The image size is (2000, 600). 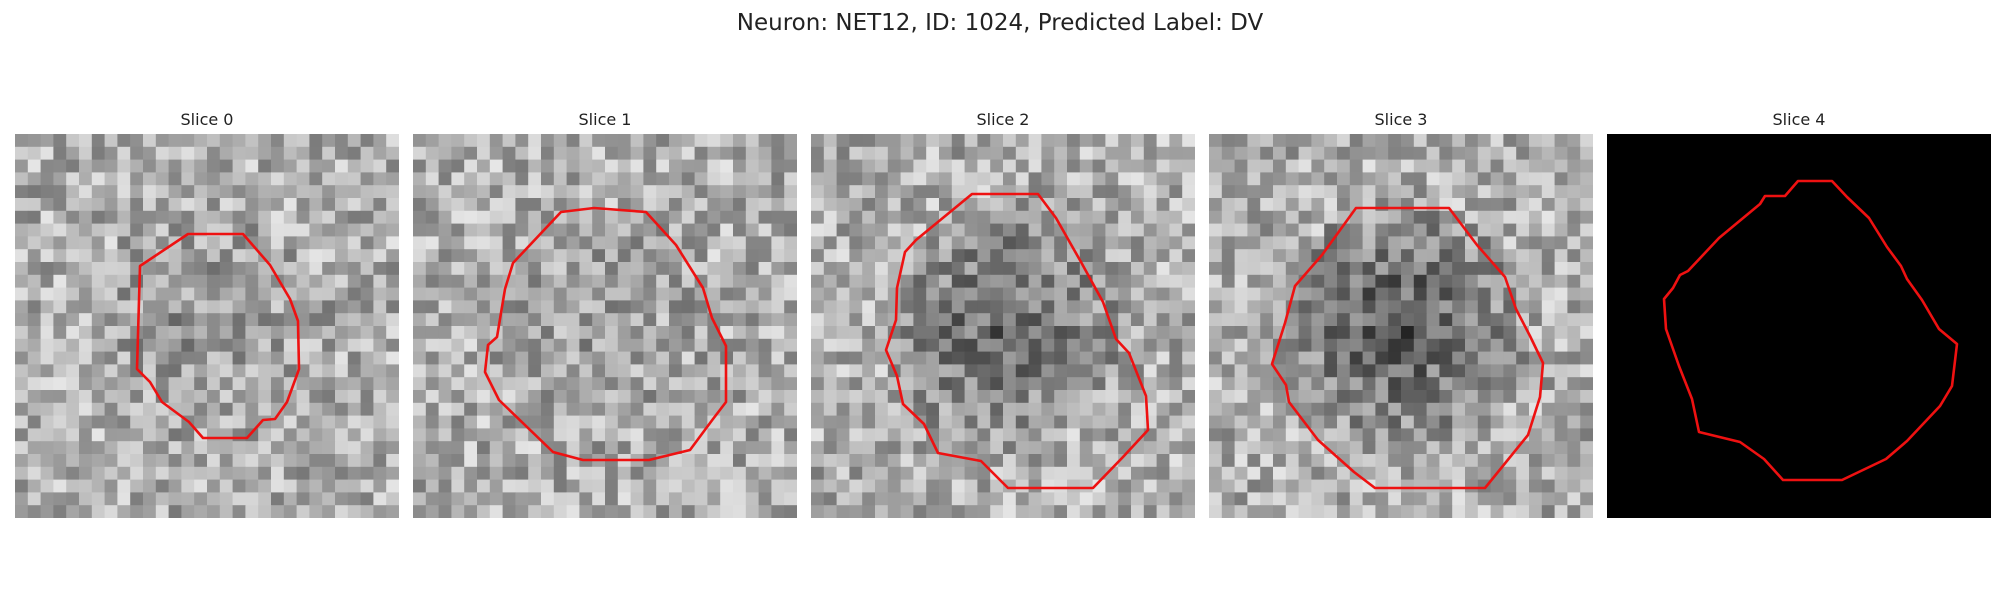 I want to click on slice-panel-3: Slice 3, so click(x=1401, y=313).